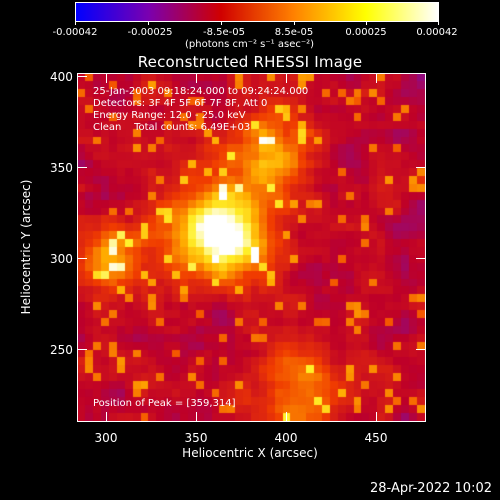 The width and height of the screenshot is (500, 500). Describe the element at coordinates (286, 438) in the screenshot. I see `x-tick-label: 400` at that location.